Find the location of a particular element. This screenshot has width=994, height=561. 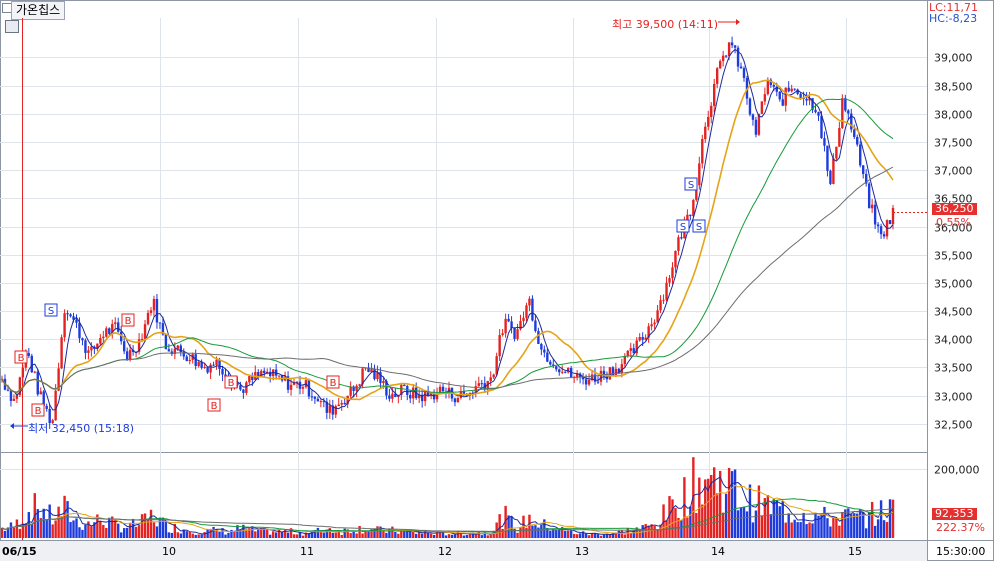

high-annotation: 최고 39,500 (14:11) is located at coordinates (665, 24).